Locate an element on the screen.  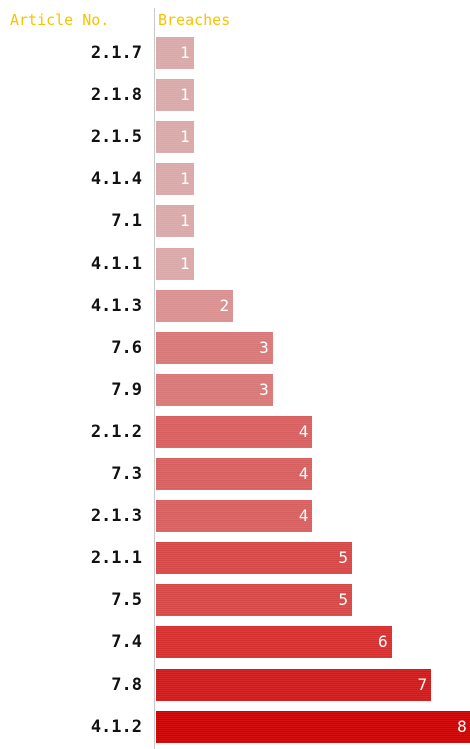
breaches-header: Breaches is located at coordinates (194, 20).